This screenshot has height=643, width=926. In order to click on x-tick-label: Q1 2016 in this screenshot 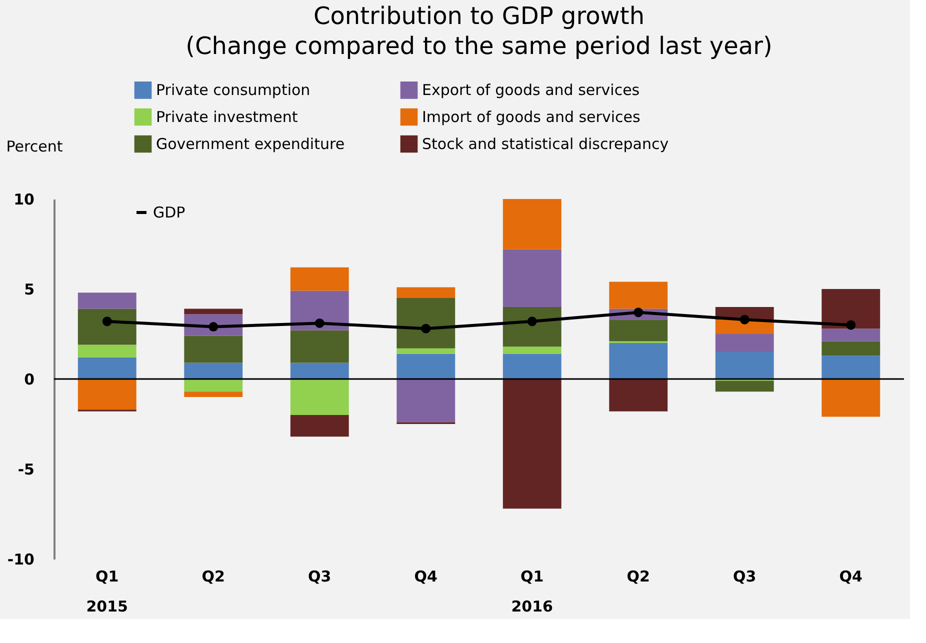, I will do `click(532, 592)`.